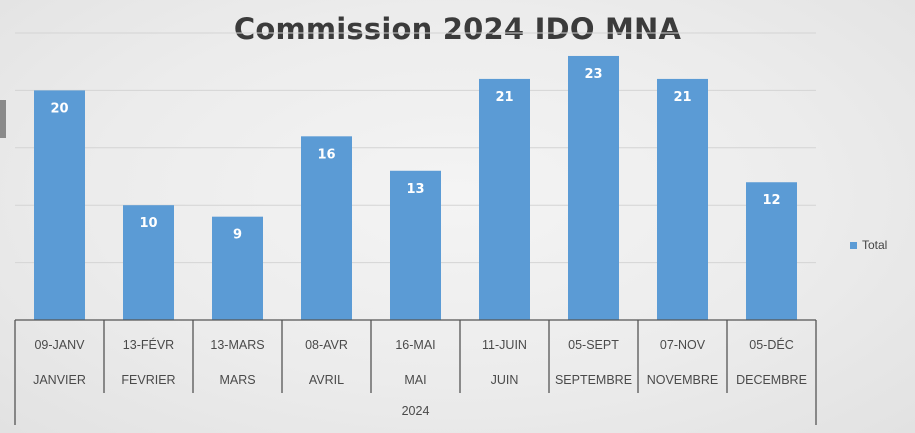 This screenshot has height=433, width=915. What do you see at coordinates (504, 345) in the screenshot?
I see `category-date-label: 11-JUIN` at bounding box center [504, 345].